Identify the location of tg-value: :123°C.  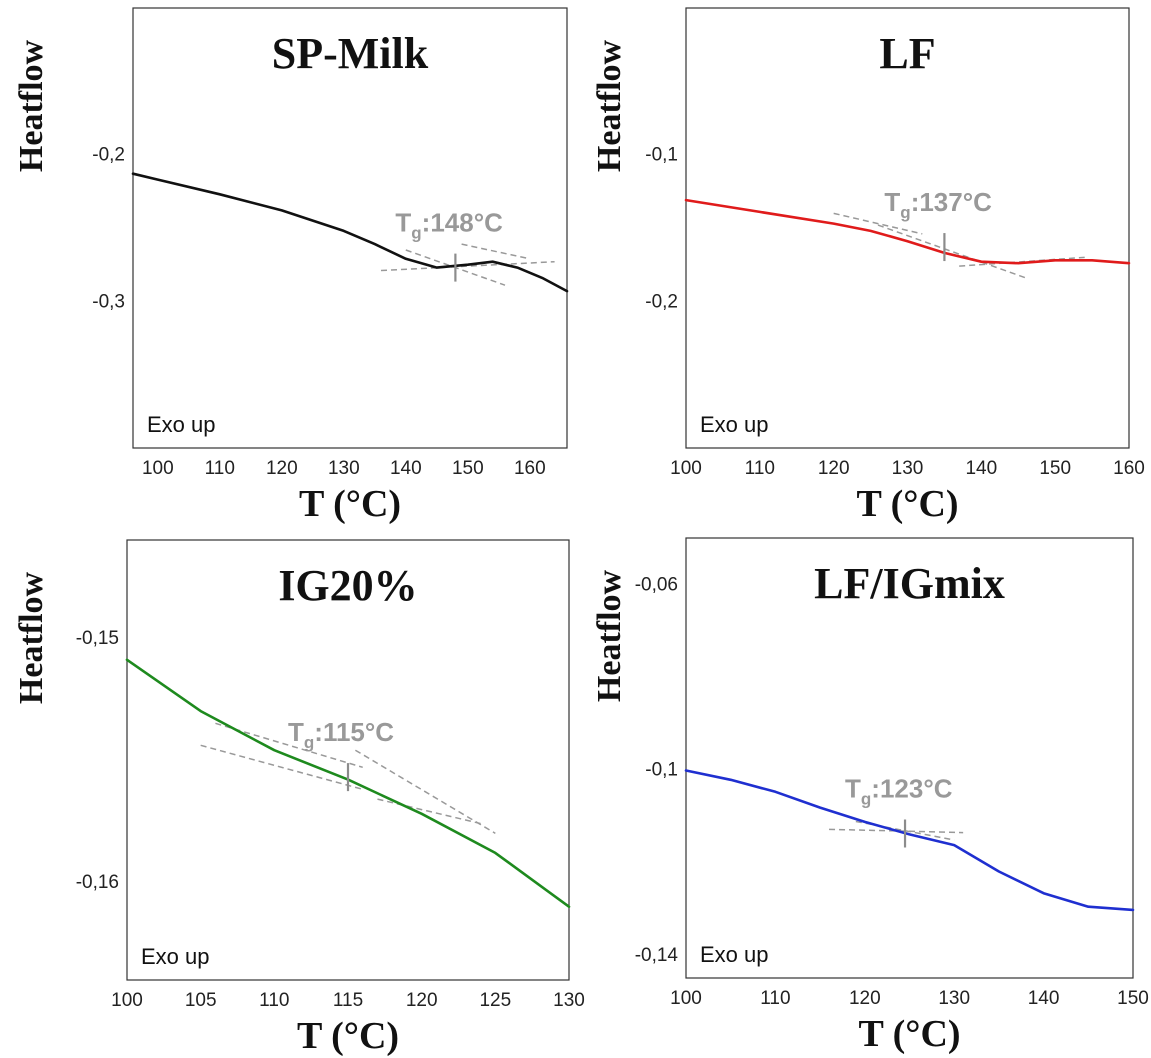
(911, 788).